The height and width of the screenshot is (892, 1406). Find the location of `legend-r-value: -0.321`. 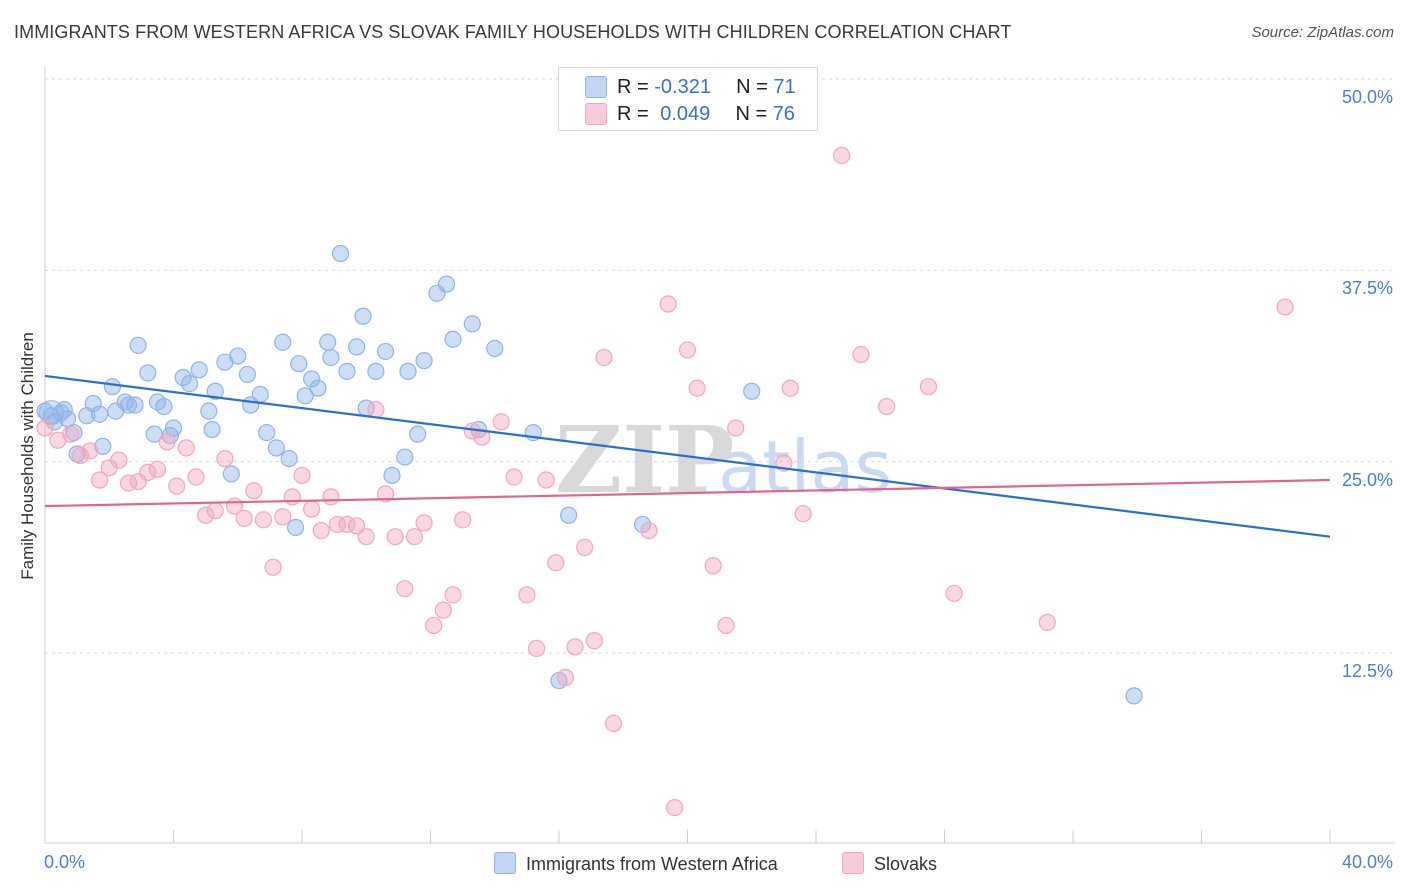

legend-r-value: -0.321 is located at coordinates (682, 87).